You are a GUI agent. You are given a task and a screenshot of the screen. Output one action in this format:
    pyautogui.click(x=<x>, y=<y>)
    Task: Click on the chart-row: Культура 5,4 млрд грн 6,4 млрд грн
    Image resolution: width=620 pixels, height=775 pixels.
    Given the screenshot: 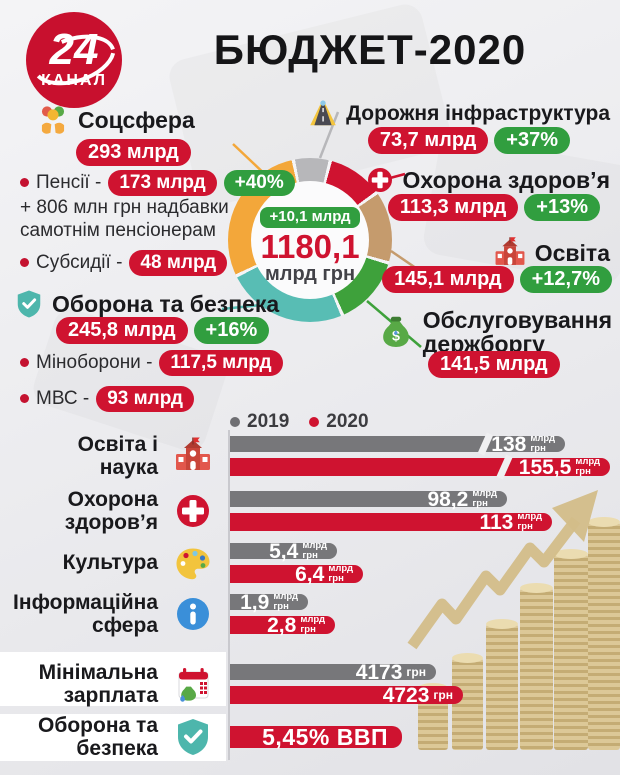 What is the action you would take?
    pyautogui.click(x=310, y=562)
    